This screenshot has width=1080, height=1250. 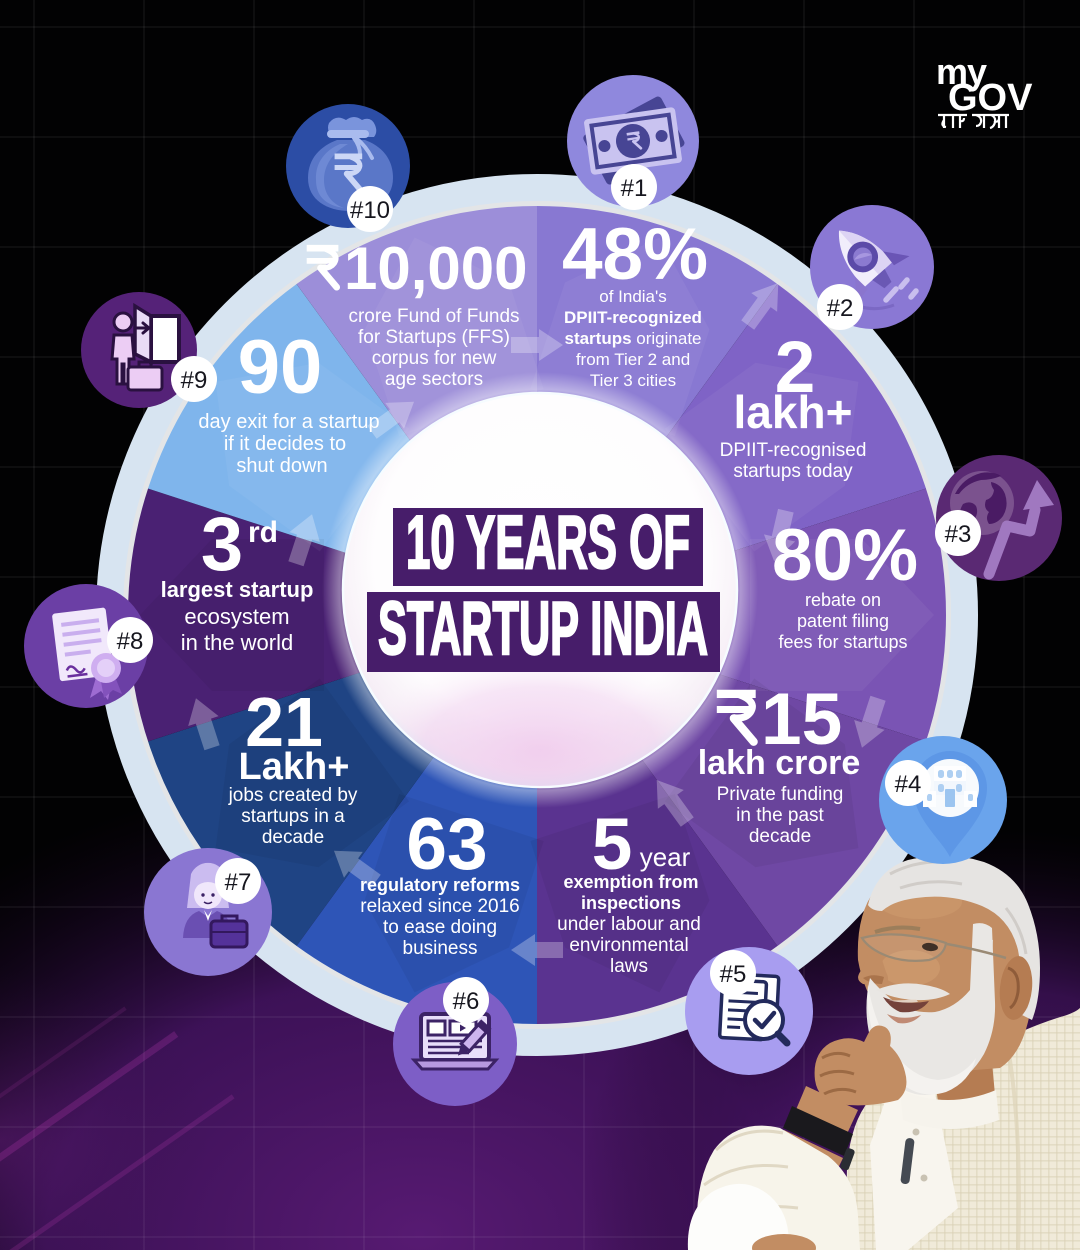 I want to click on svg-text: 5, so click(x=612, y=844).